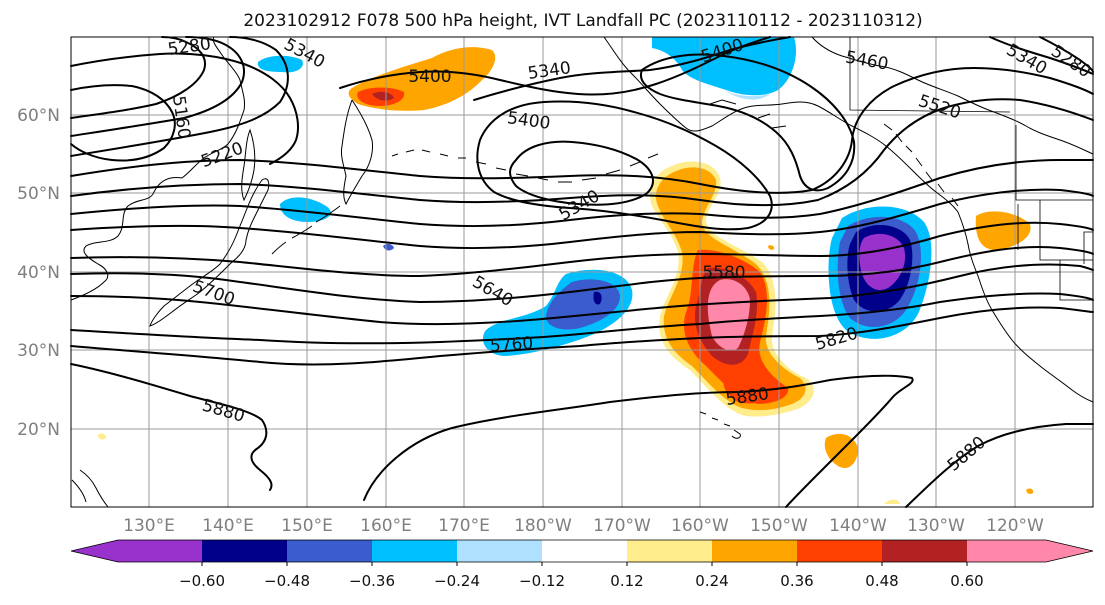 This screenshot has height=605, width=1105. What do you see at coordinates (1003, 231) in the screenshot?
I see `ivt-pos-pnw` at bounding box center [1003, 231].